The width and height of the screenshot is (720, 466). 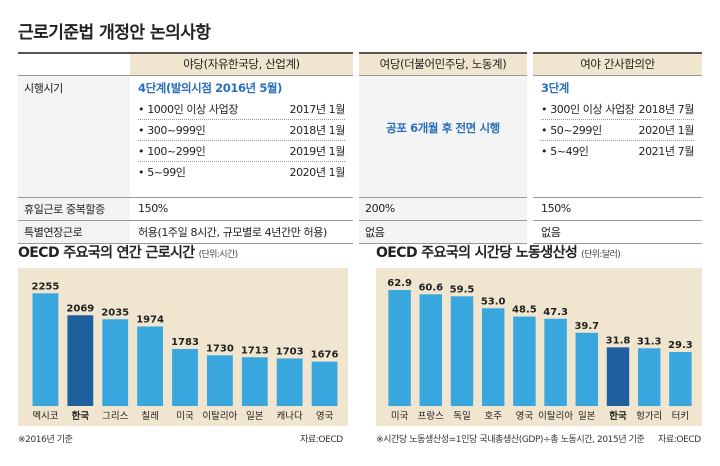 I want to click on data-label: 1713, so click(x=255, y=350).